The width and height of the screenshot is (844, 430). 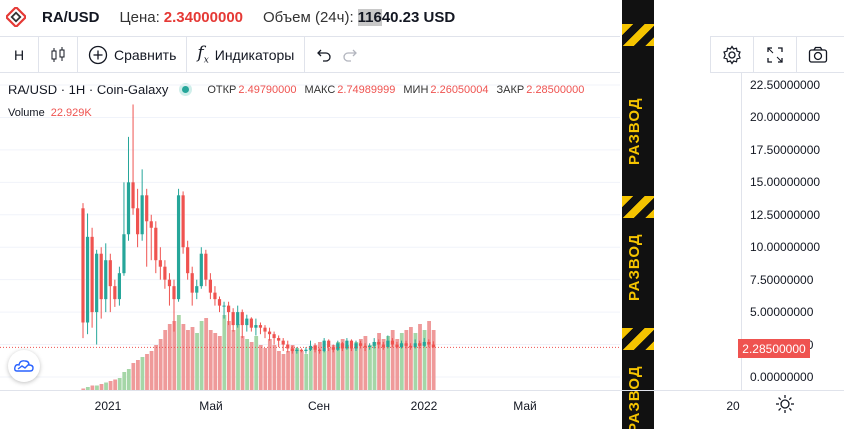 What do you see at coordinates (422, 410) in the screenshot?
I see `time-axis: 2021 Май Сен 2022 Май 20` at bounding box center [422, 410].